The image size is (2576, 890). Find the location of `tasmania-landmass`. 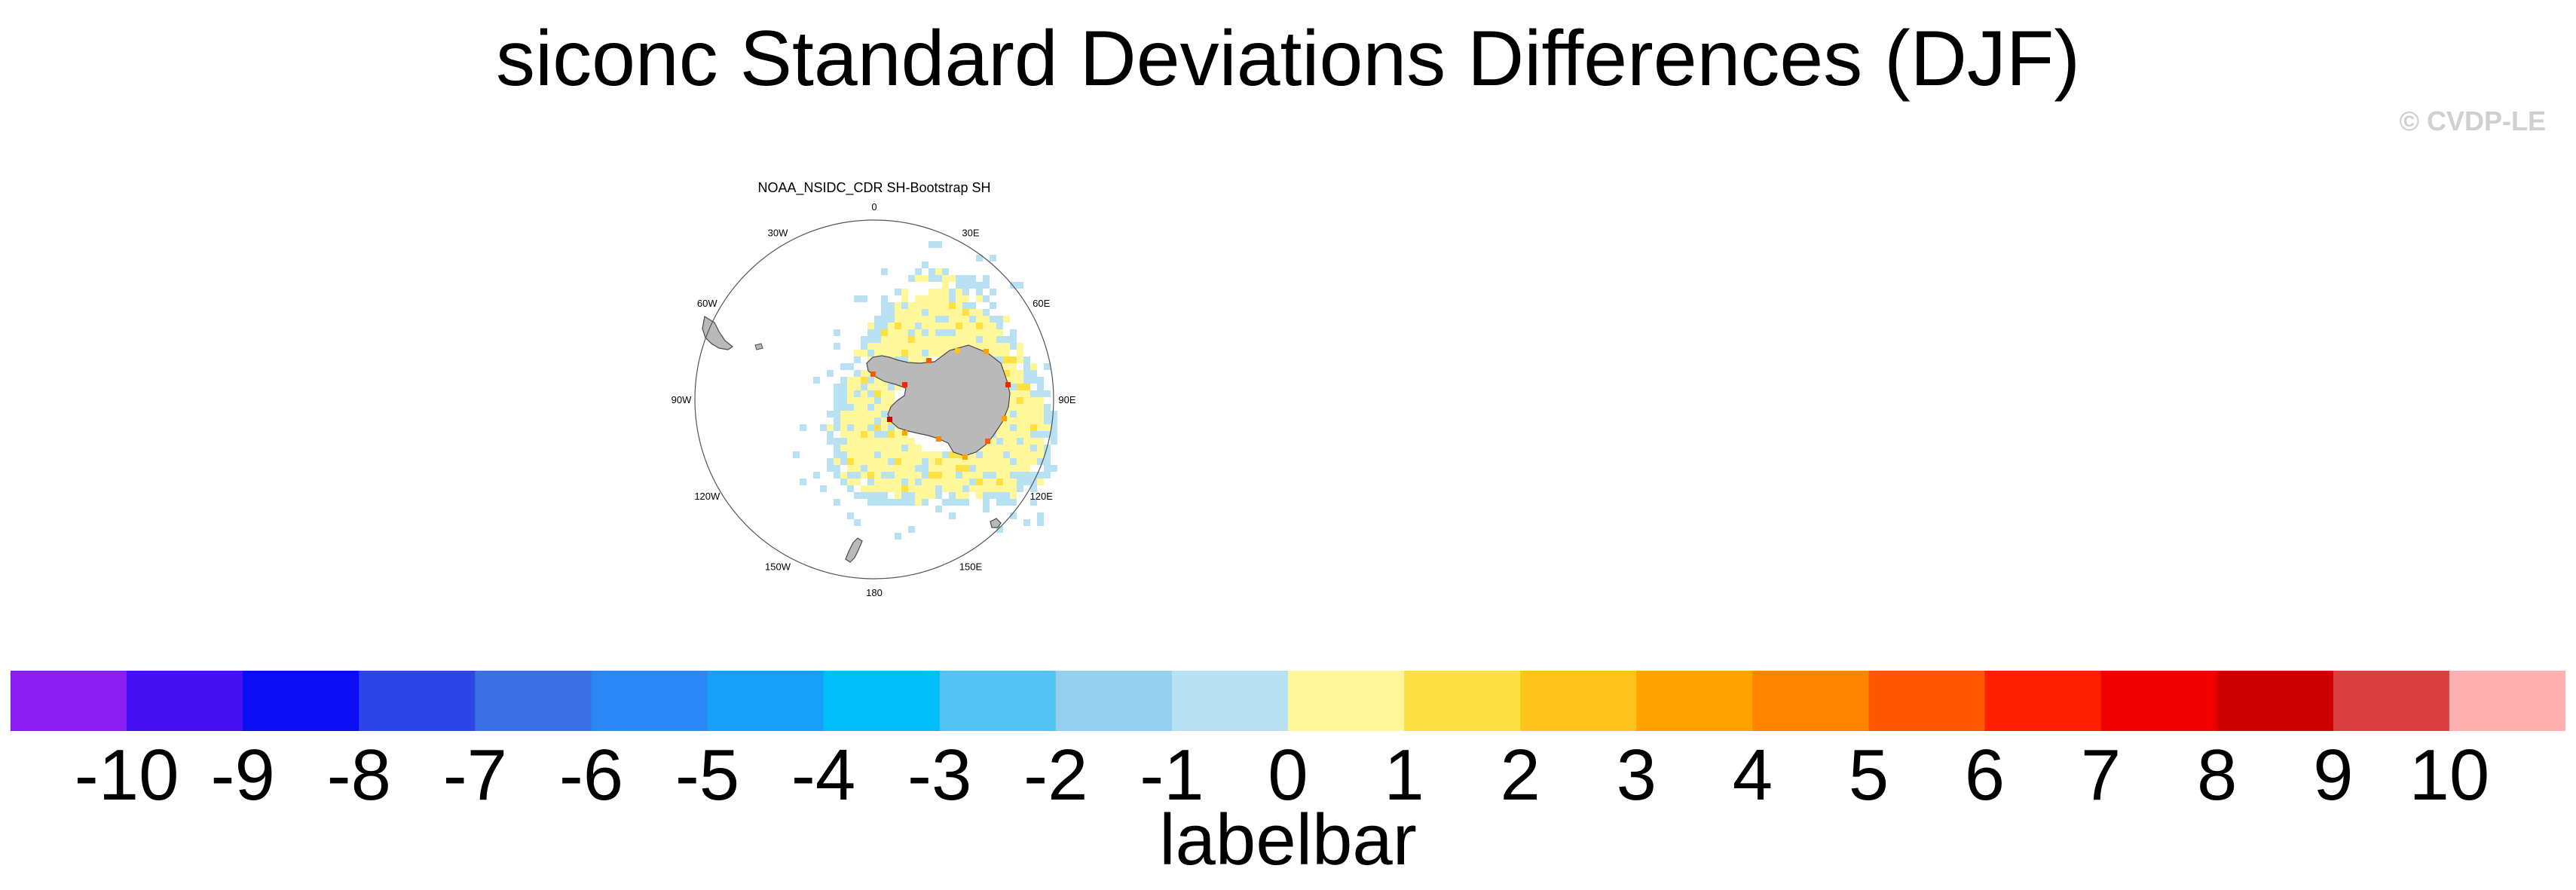

tasmania-landmass is located at coordinates (996, 523).